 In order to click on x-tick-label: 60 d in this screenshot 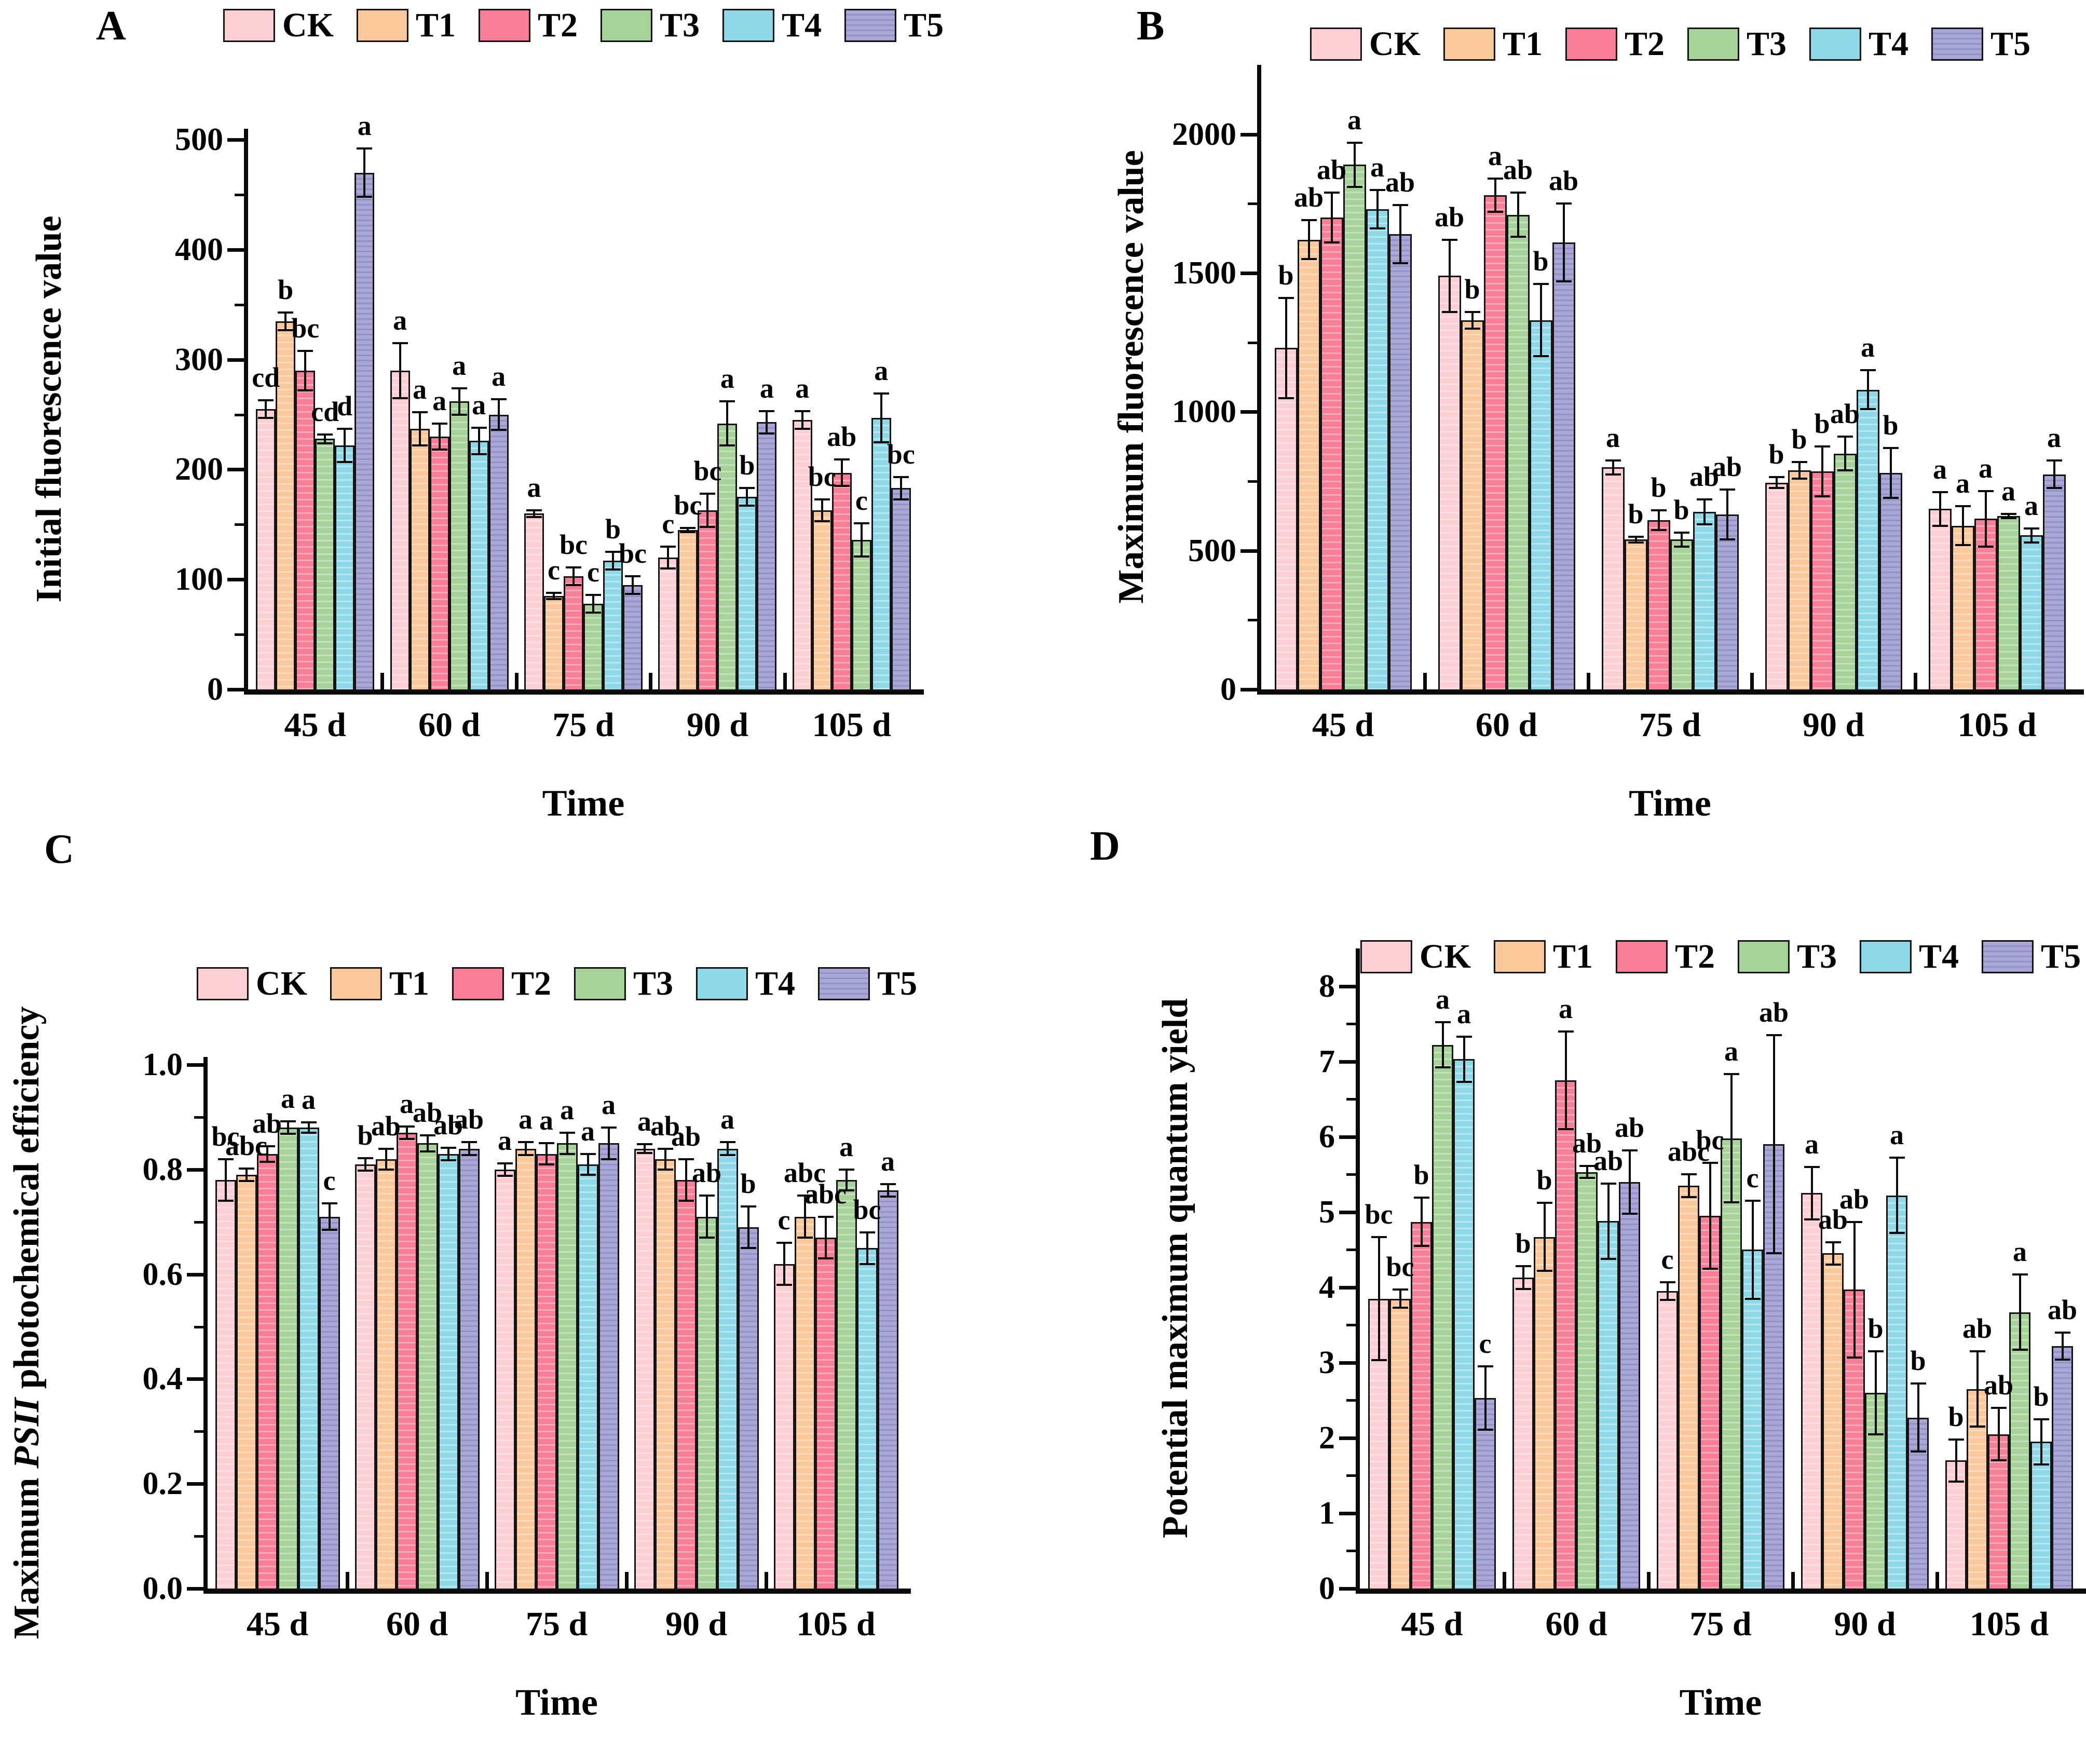, I will do `click(1576, 1625)`.